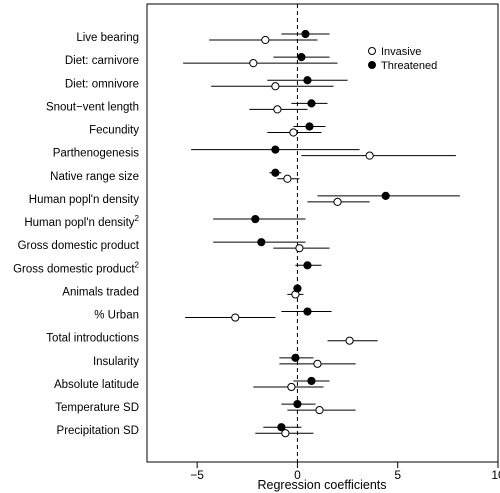 This screenshot has width=500, height=493. I want to click on x-tick-label: 0, so click(297, 475).